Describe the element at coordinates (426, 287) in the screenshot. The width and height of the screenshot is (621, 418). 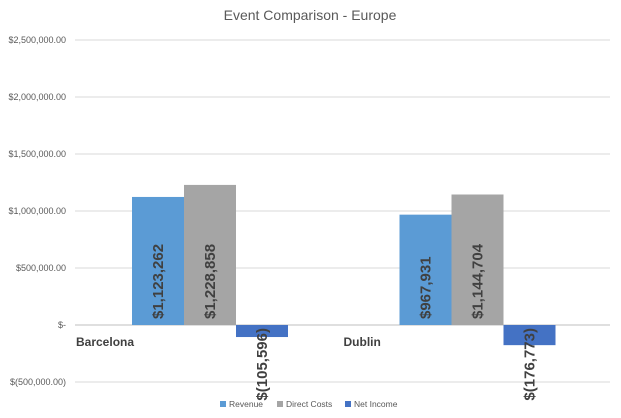
I see `data-label: $967,931` at that location.